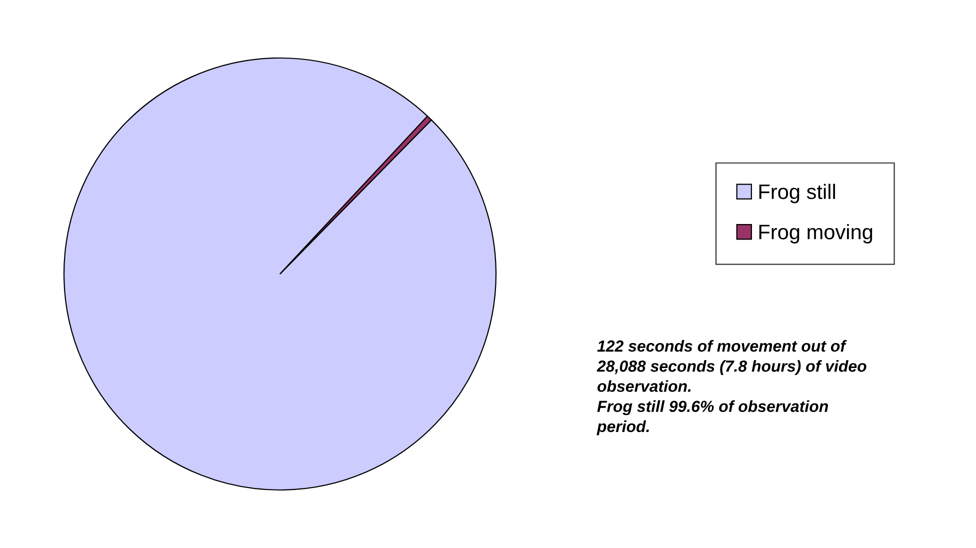 The width and height of the screenshot is (976, 548). What do you see at coordinates (797, 194) in the screenshot?
I see `legend-label: Frog still` at bounding box center [797, 194].